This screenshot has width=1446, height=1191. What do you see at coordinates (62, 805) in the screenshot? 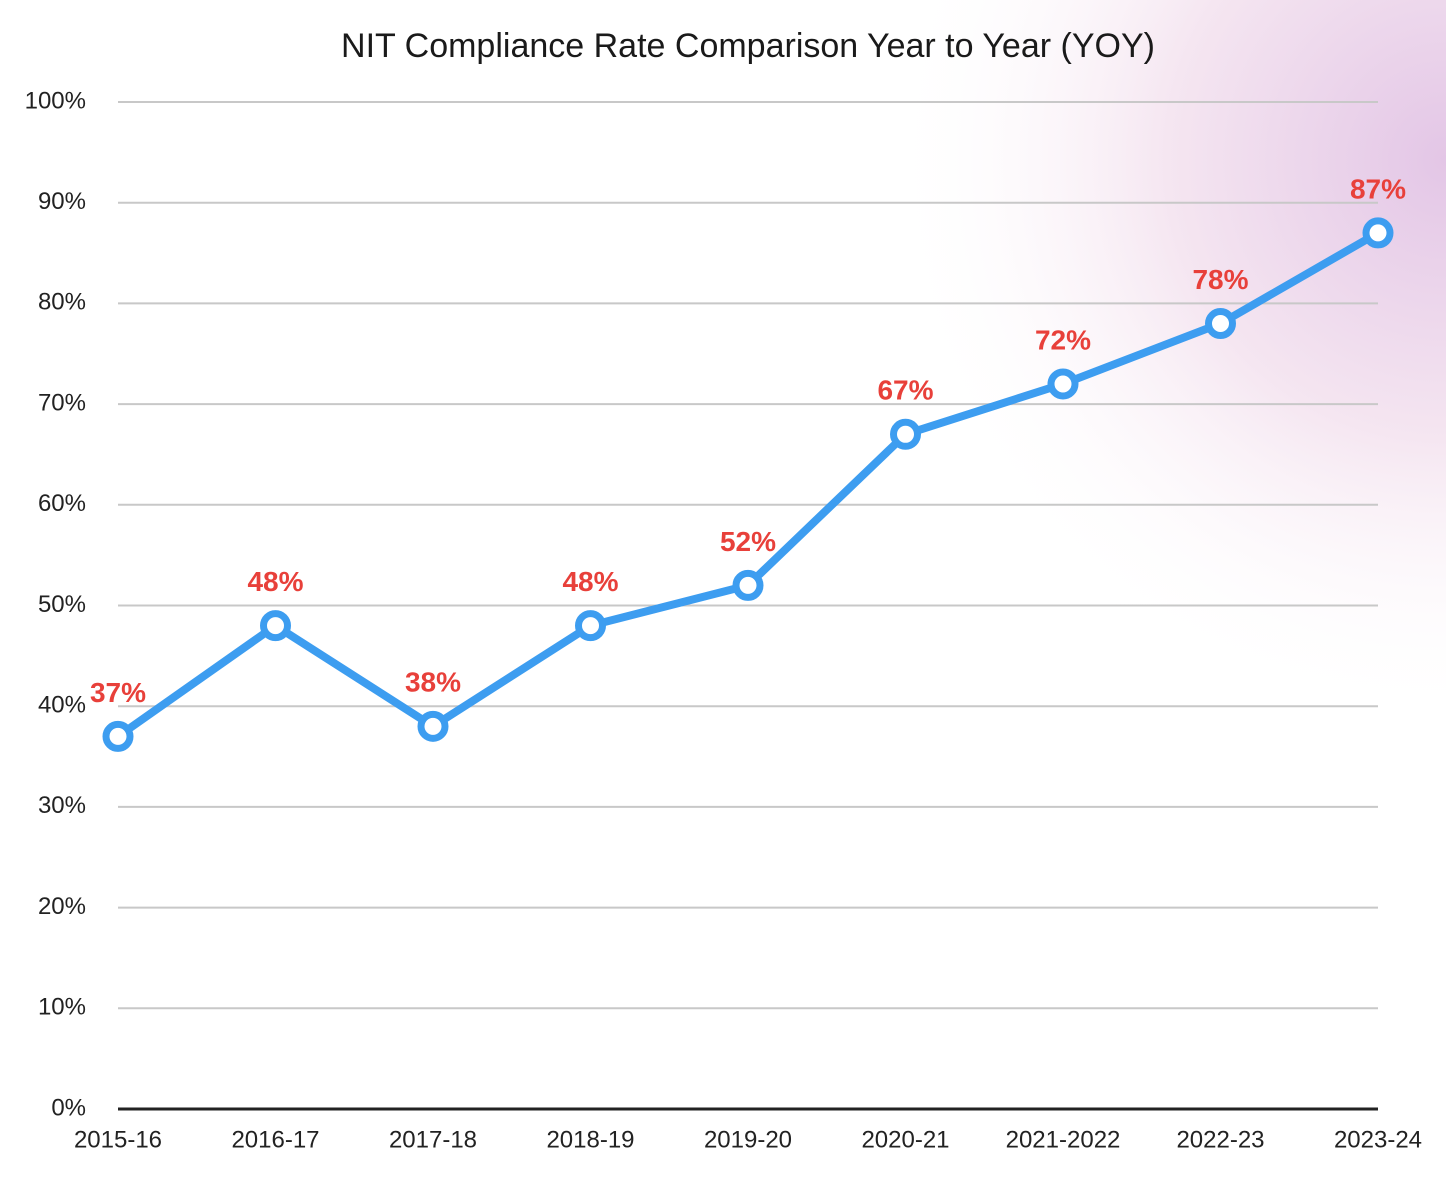
I see `y-tick-label: 30%` at bounding box center [62, 805].